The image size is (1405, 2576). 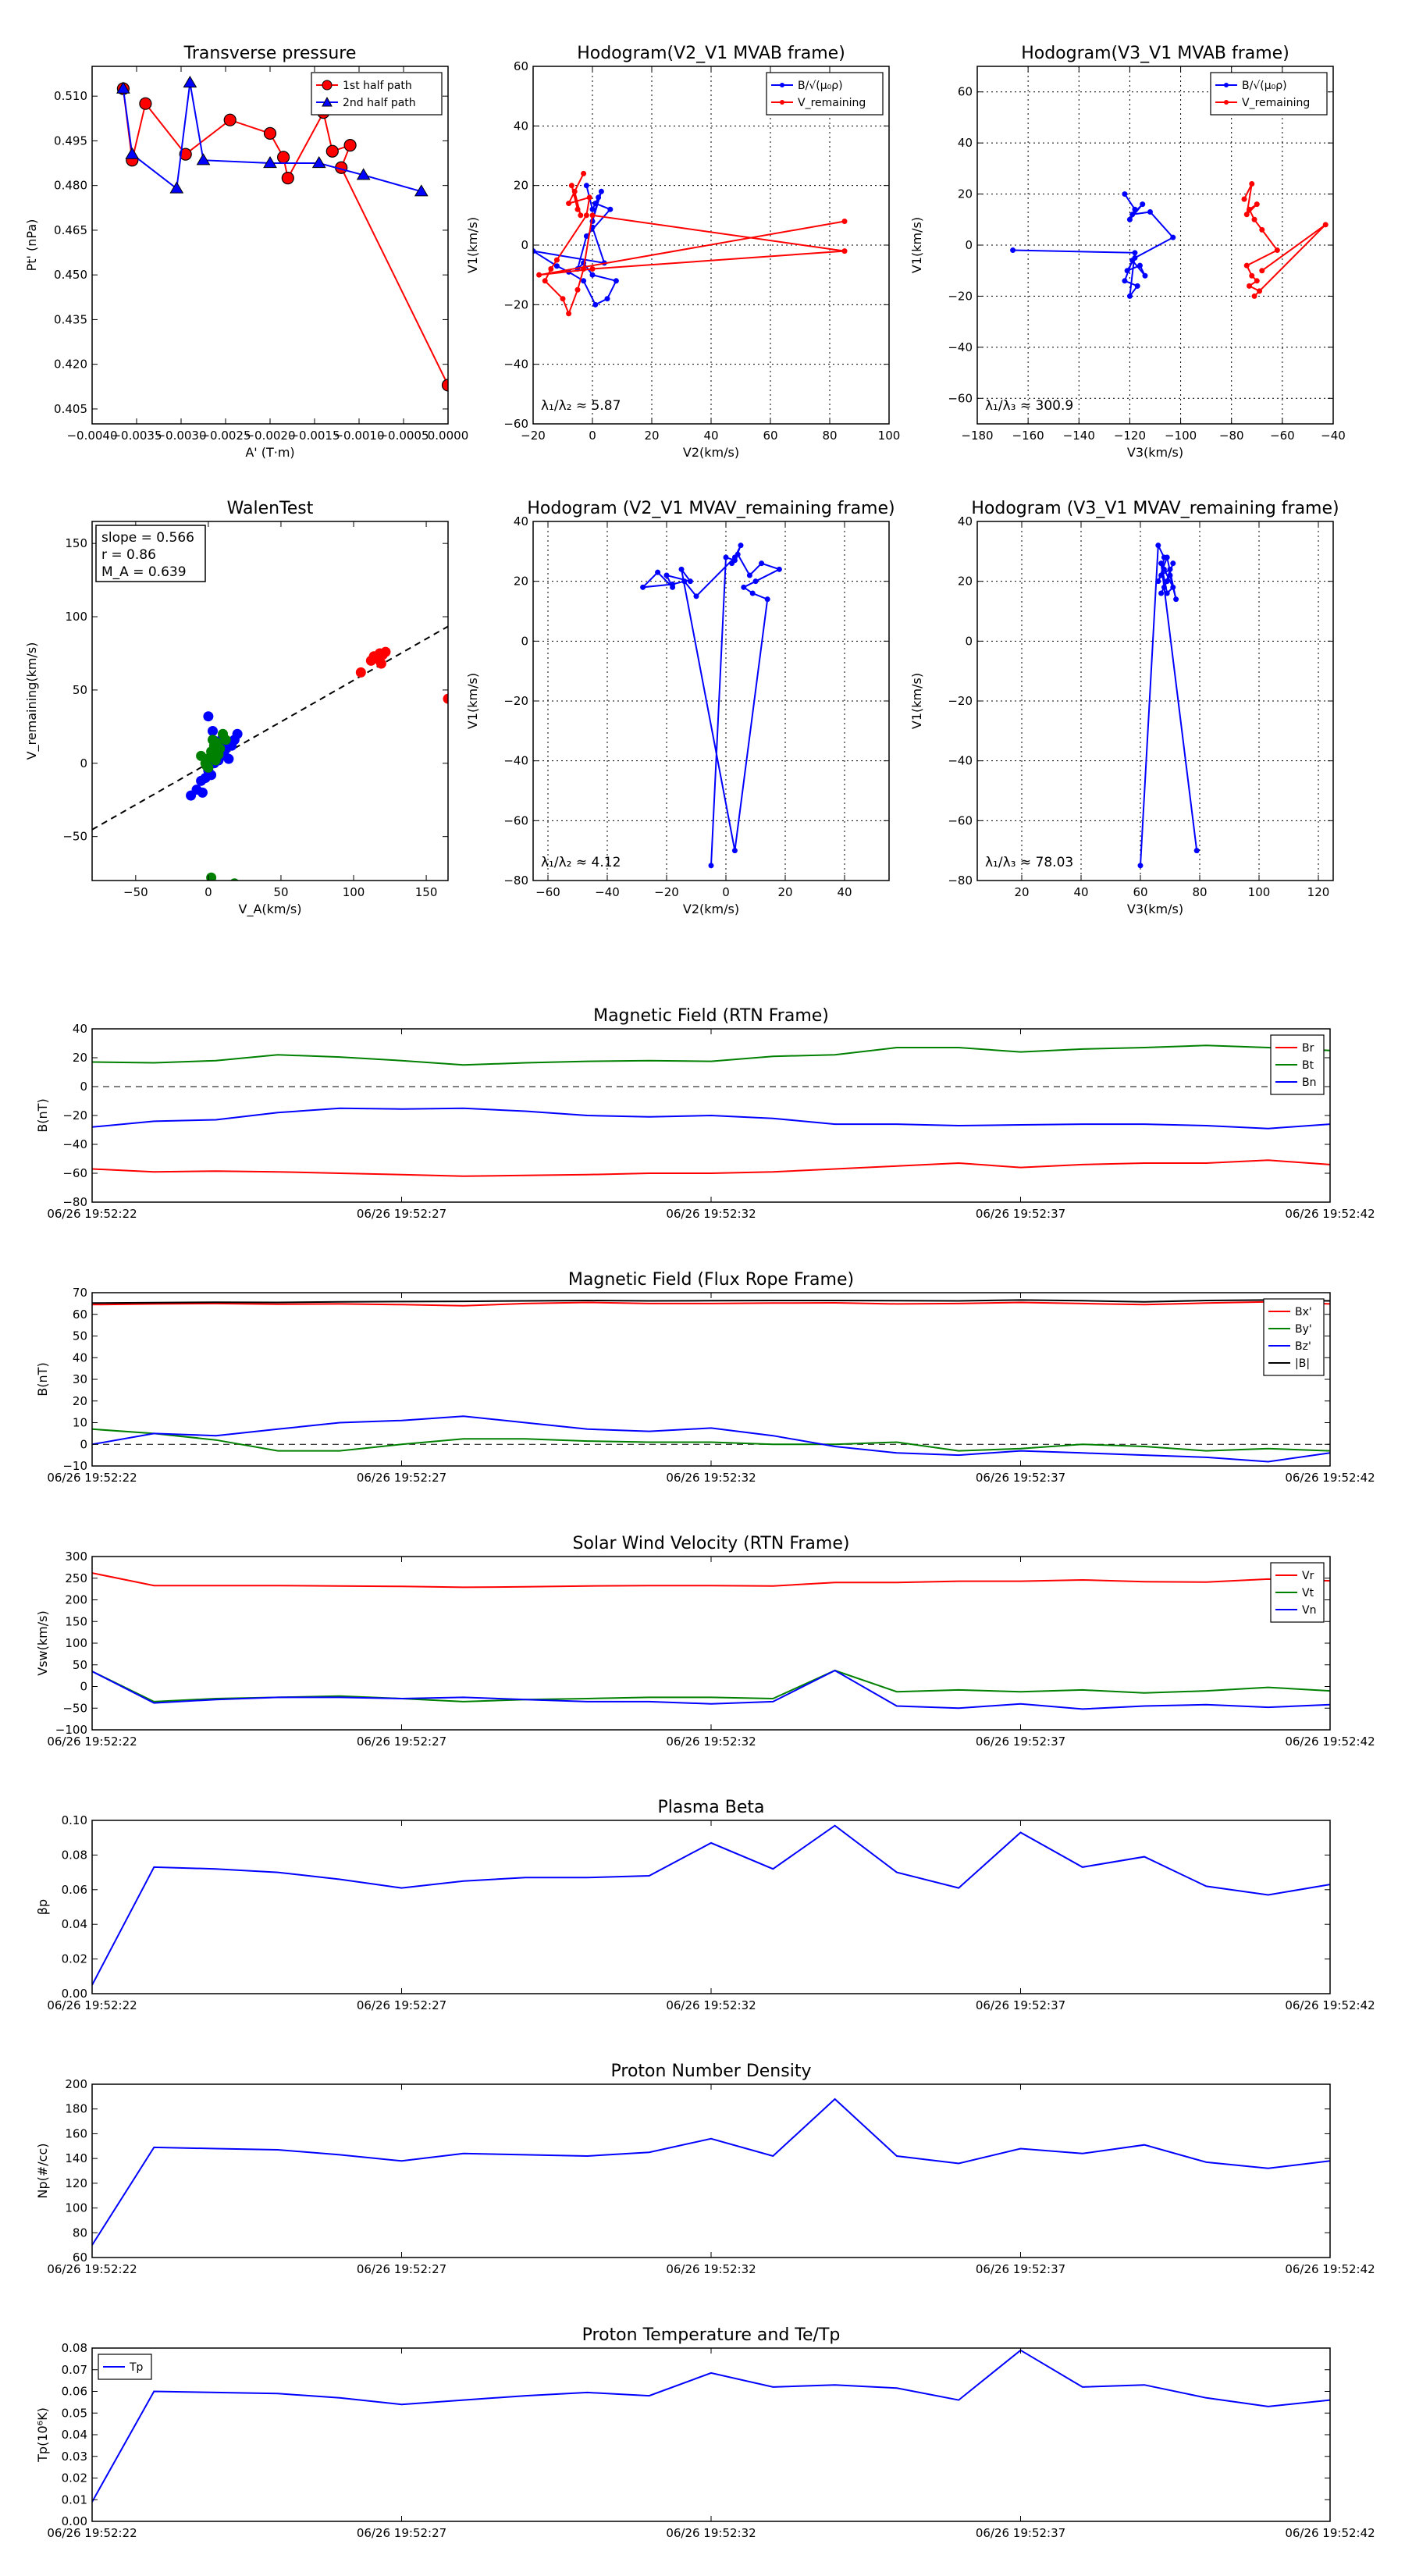 What do you see at coordinates (711, 909) in the screenshot?
I see `x-axis-label: V2(km/s)` at bounding box center [711, 909].